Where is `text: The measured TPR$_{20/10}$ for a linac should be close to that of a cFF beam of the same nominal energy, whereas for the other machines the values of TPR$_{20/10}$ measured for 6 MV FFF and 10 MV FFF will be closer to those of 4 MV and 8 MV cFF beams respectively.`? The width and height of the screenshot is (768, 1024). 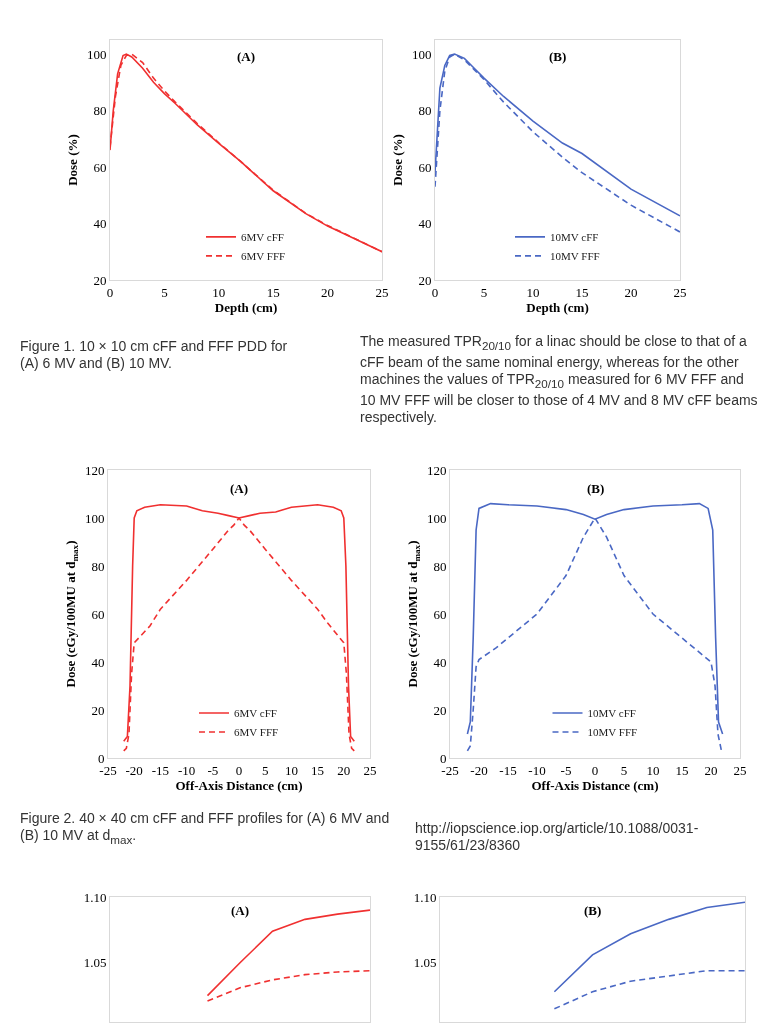
text: The measured TPR$_{20/10}$ for a linac should be close to that of a cFF beam of the same nominal energy, whereas for the other machines the values of TPR$_{20/10}$ measured for 6 MV FFF and 10 MV FFF will be closer to those of 4 MV and 8 MV cFF beams respectively. is located at coordinates (559, 379).